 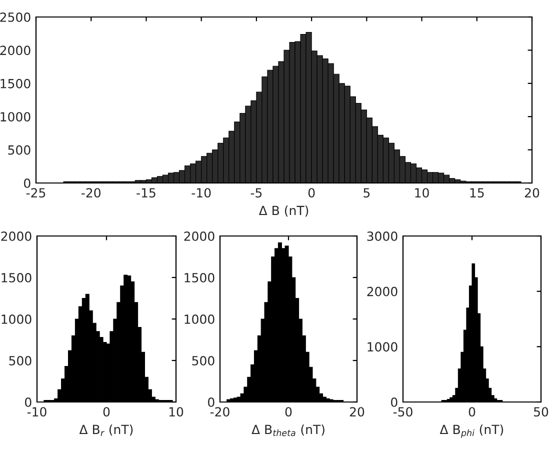 What do you see at coordinates (15, 17) in the screenshot?
I see `y-tick-label: 2500` at bounding box center [15, 17].